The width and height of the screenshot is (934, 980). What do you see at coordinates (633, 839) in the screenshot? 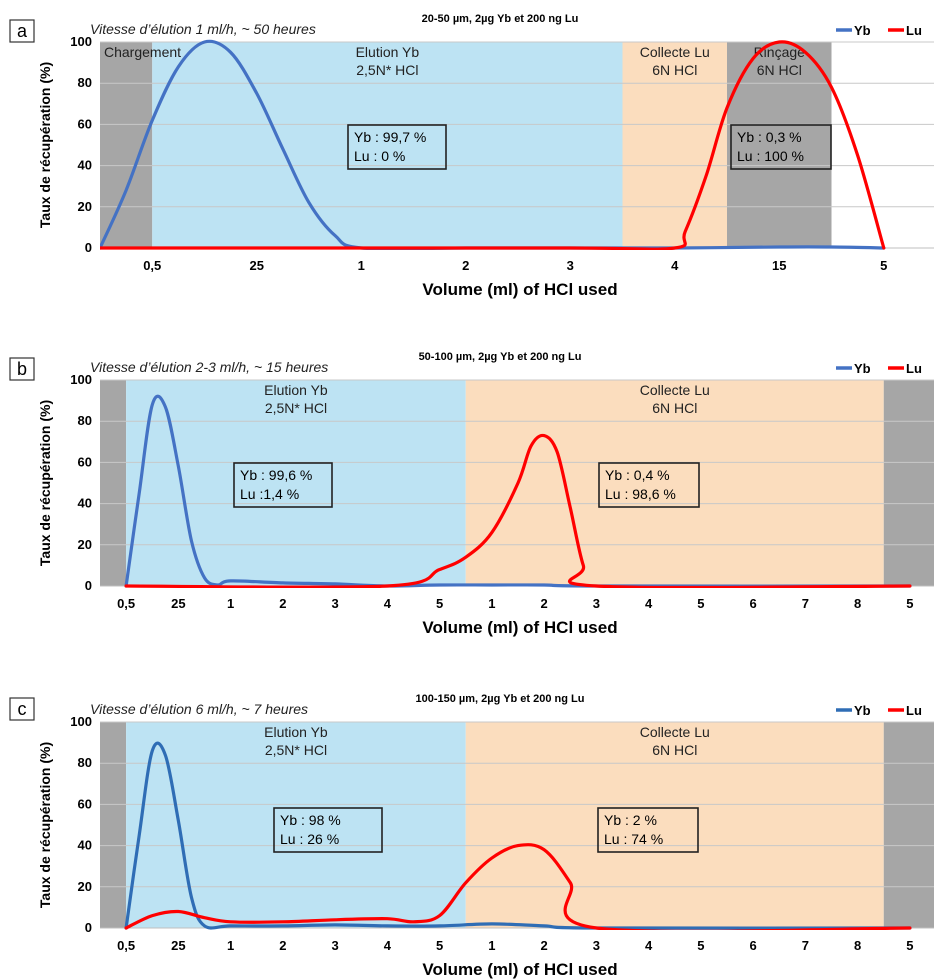
I see `annotation-text: Lu : 74 %` at bounding box center [633, 839].